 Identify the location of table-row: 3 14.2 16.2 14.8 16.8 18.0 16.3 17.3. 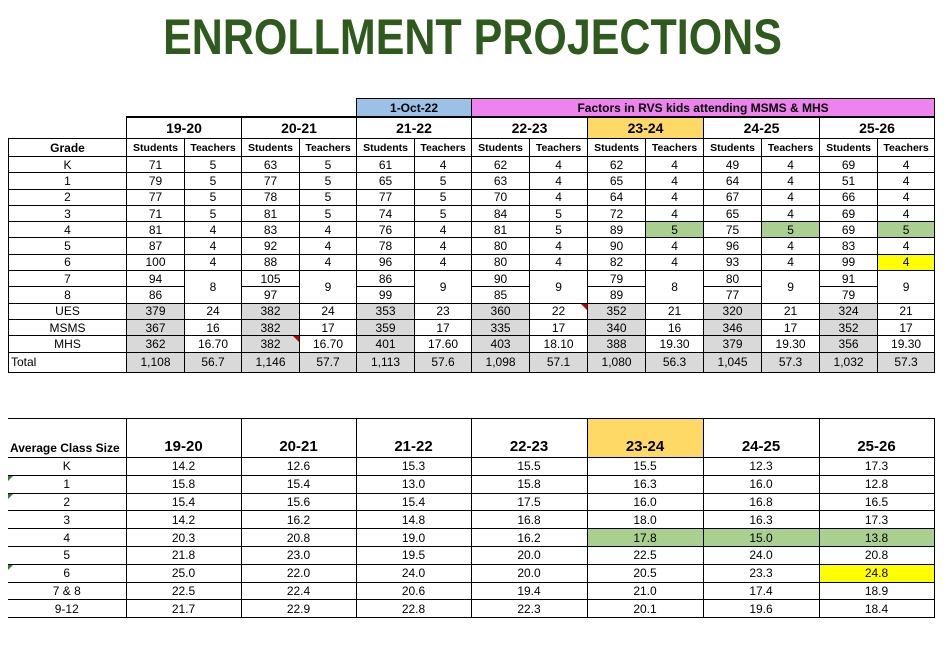
(471, 520).